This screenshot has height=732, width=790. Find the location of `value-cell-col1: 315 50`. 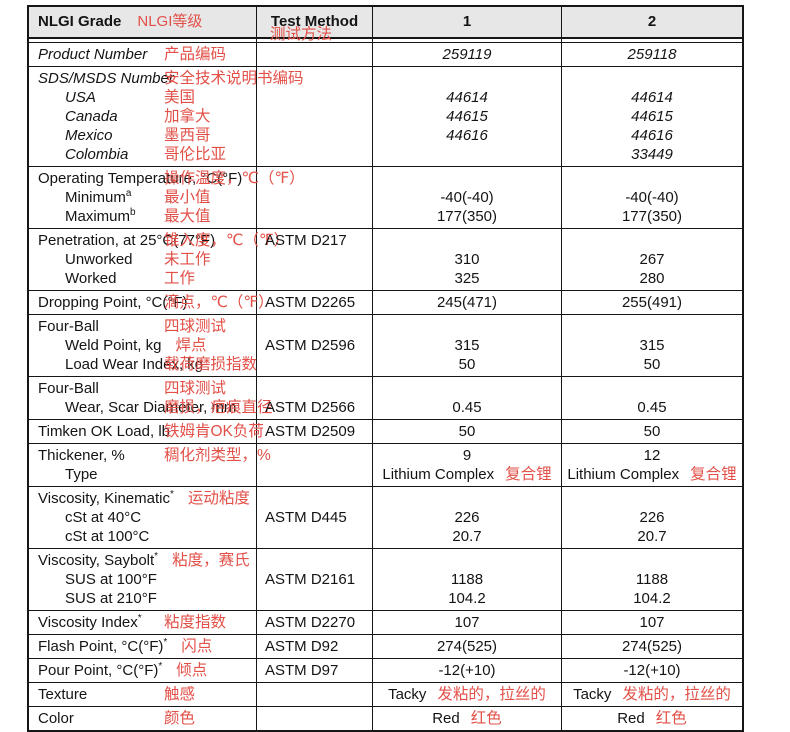

value-cell-col1: 315 50 is located at coordinates (467, 345).